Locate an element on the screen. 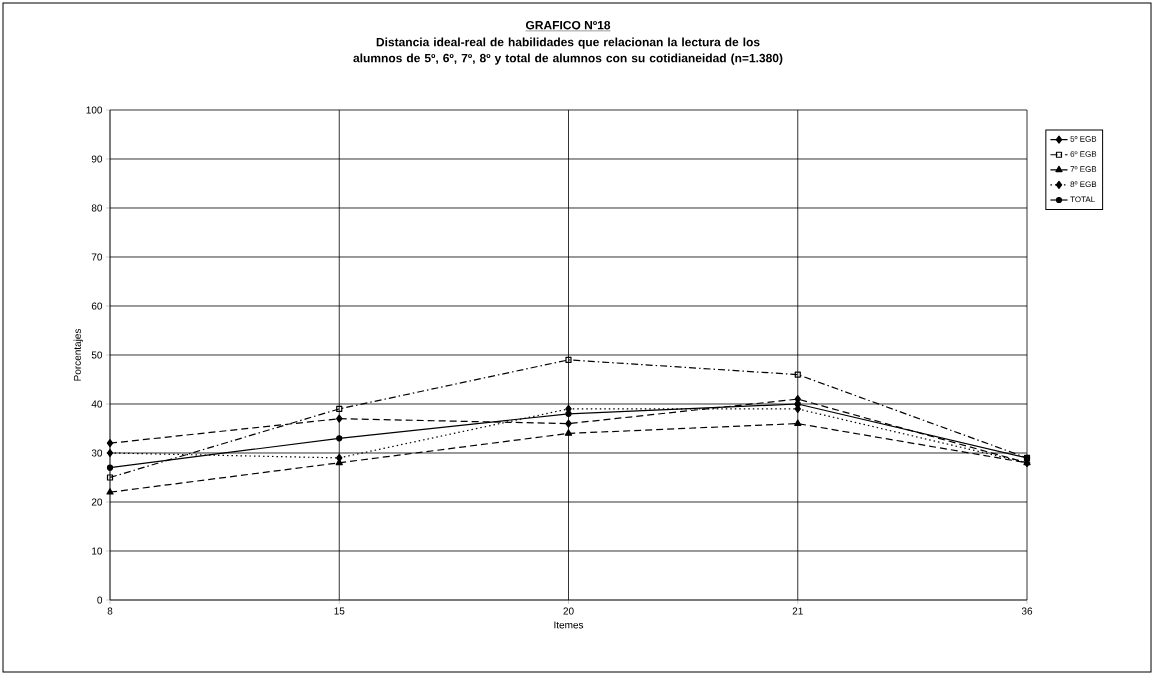  y-tick-label: 40 is located at coordinates (97, 404).